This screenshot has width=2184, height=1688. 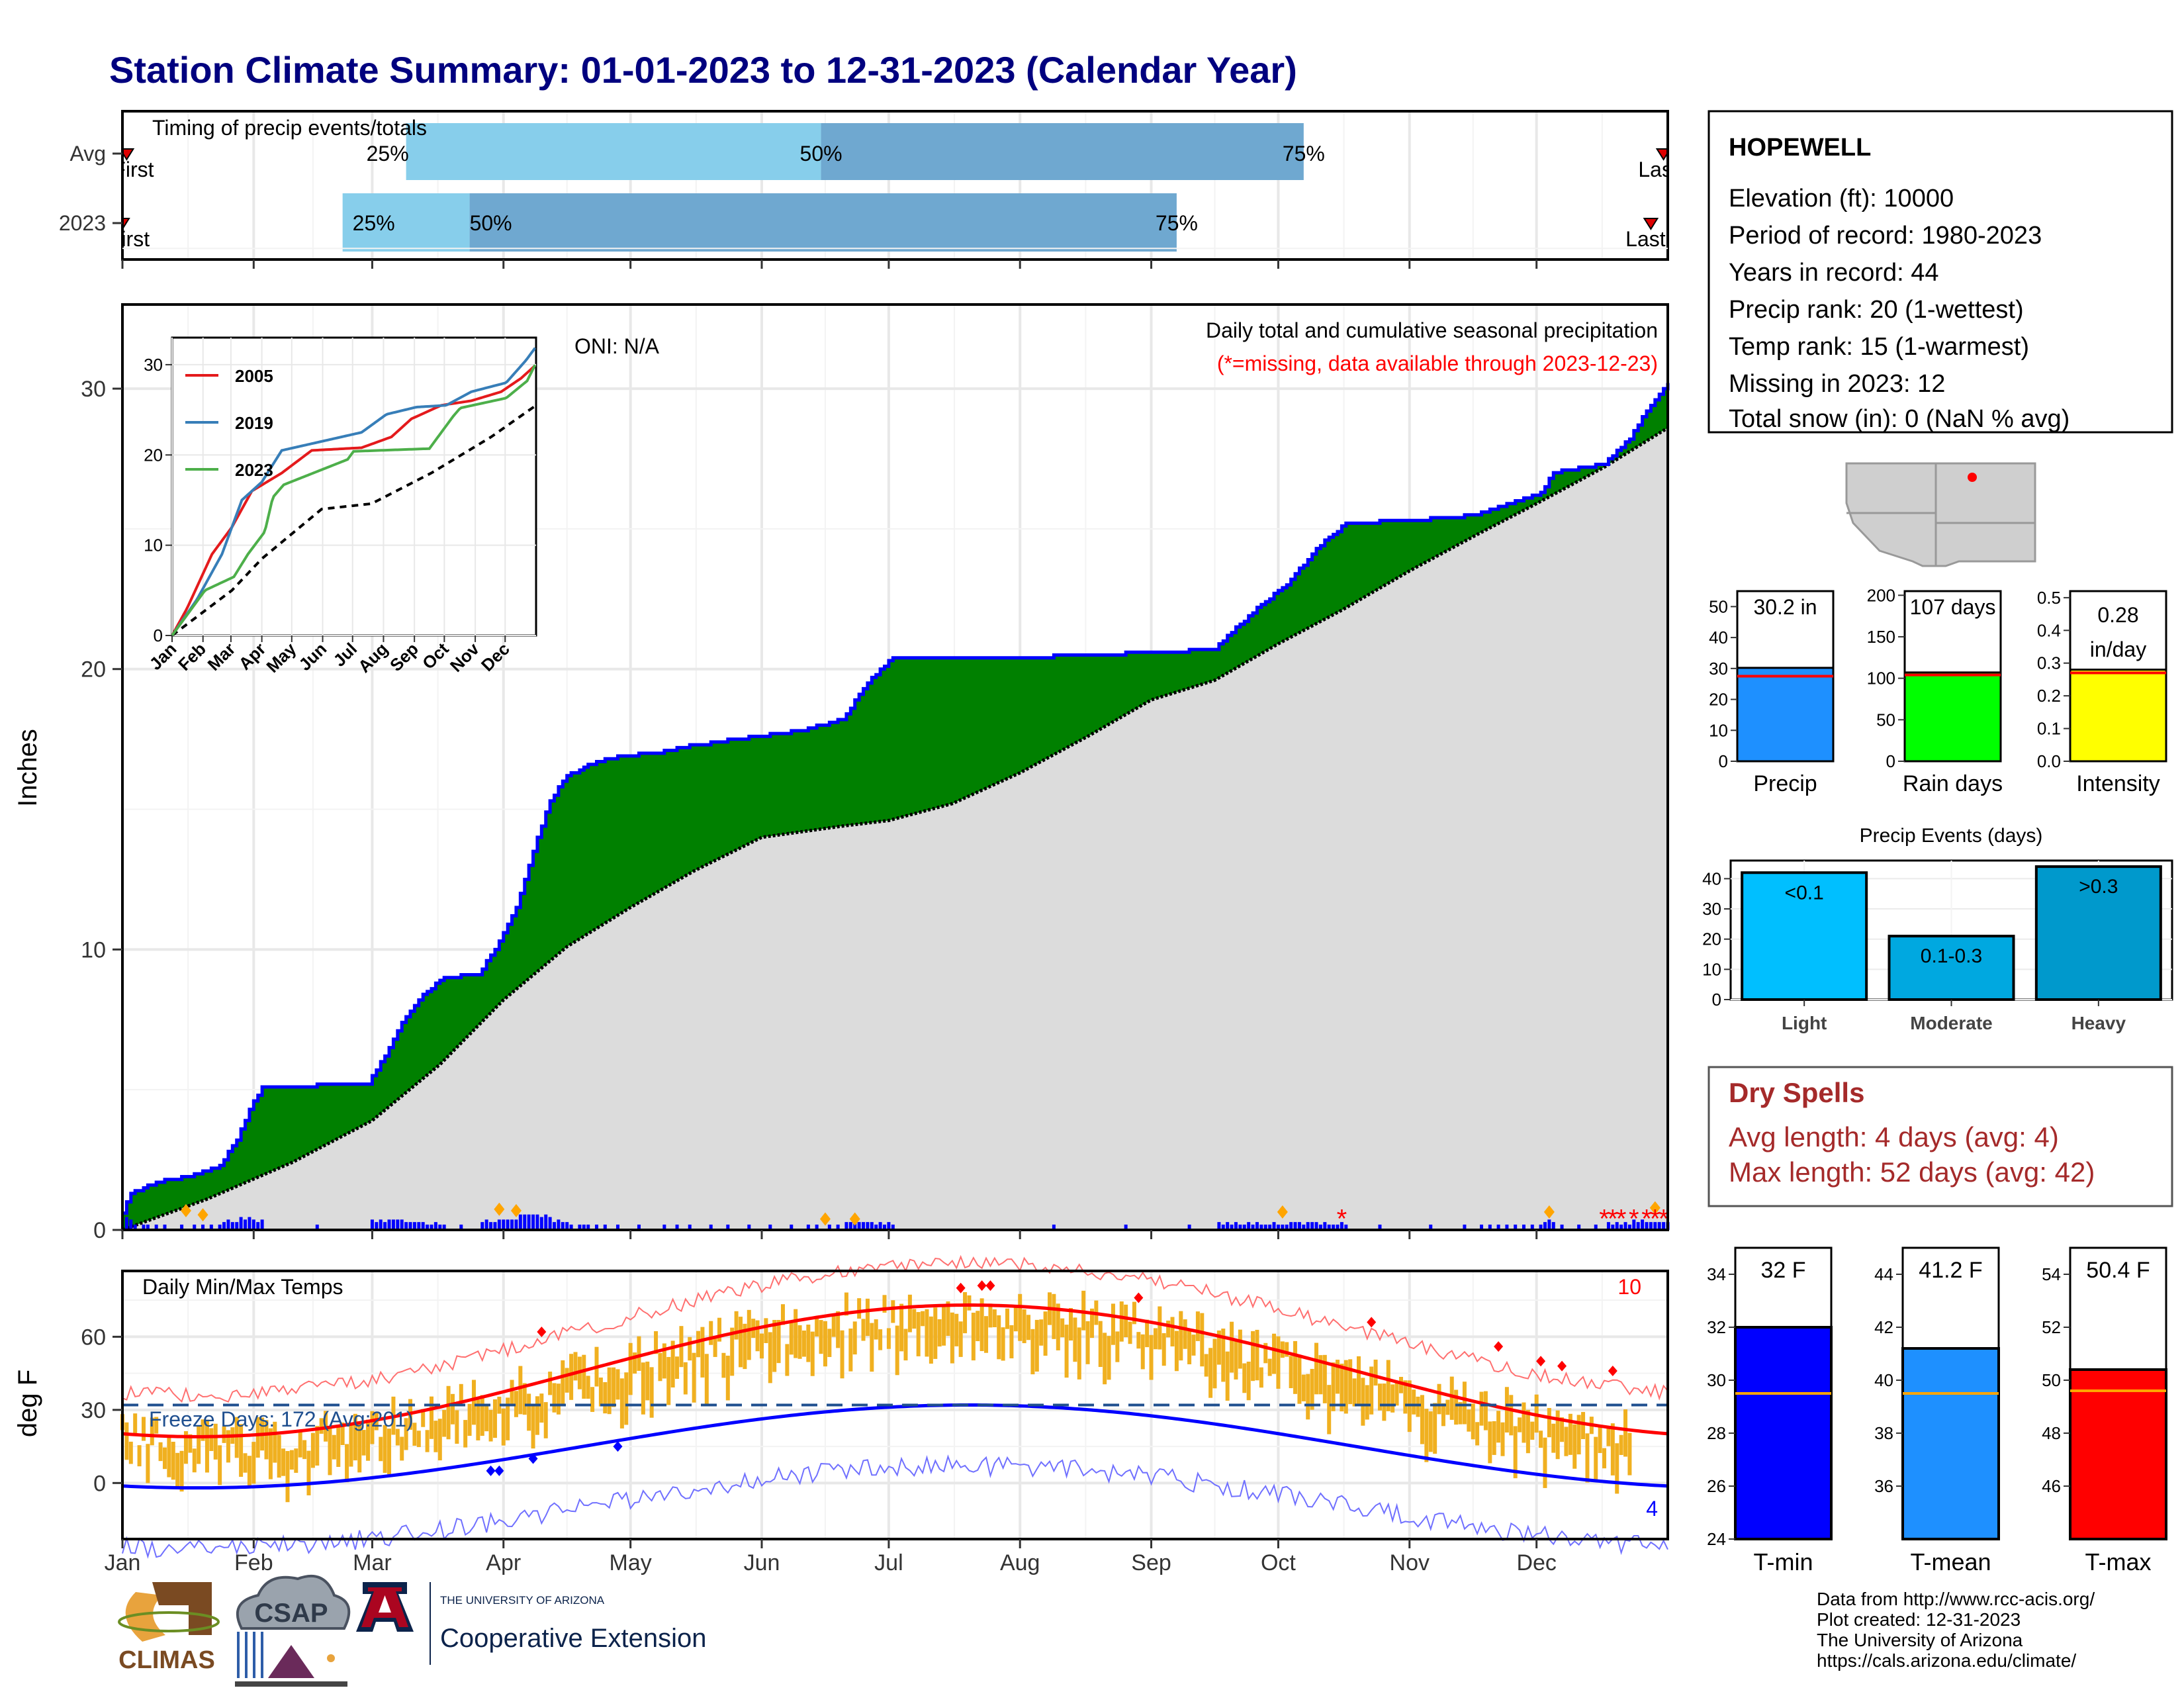 What do you see at coordinates (499, 1209) in the screenshot?
I see `record-precip-marker` at bounding box center [499, 1209].